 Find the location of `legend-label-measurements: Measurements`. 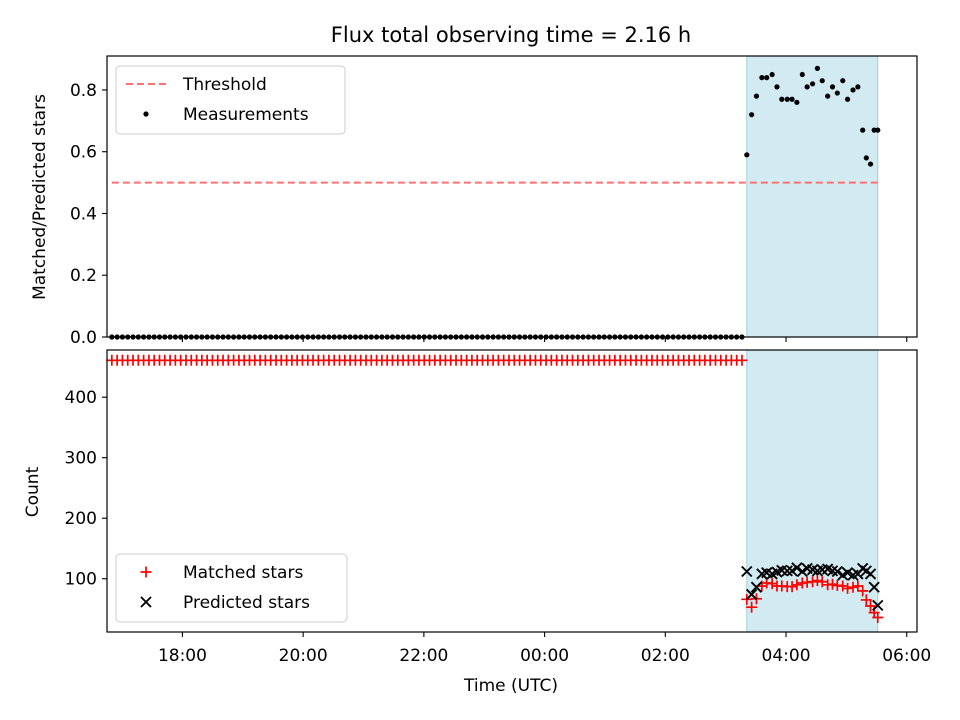

legend-label-measurements: Measurements is located at coordinates (246, 115).